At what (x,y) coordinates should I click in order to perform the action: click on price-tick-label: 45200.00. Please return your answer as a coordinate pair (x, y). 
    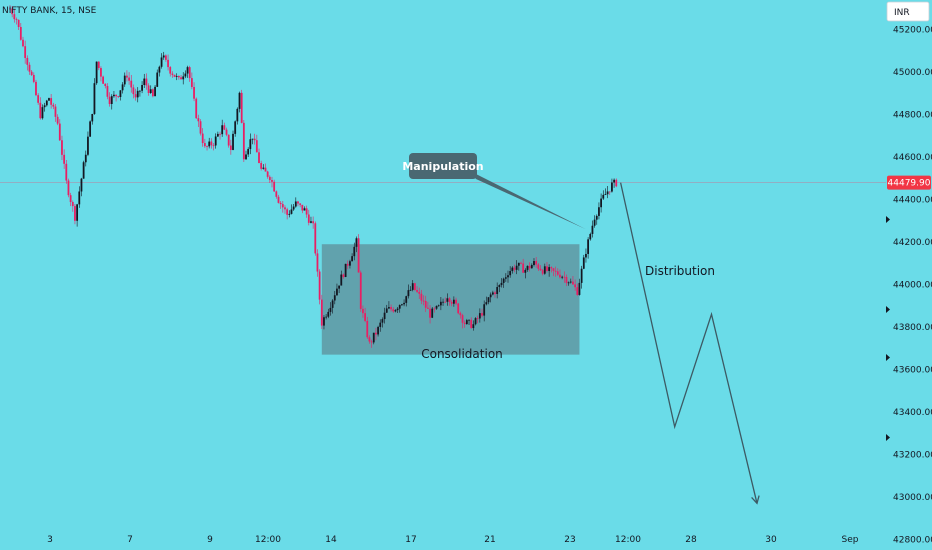
    Looking at the image, I should click on (912, 31).